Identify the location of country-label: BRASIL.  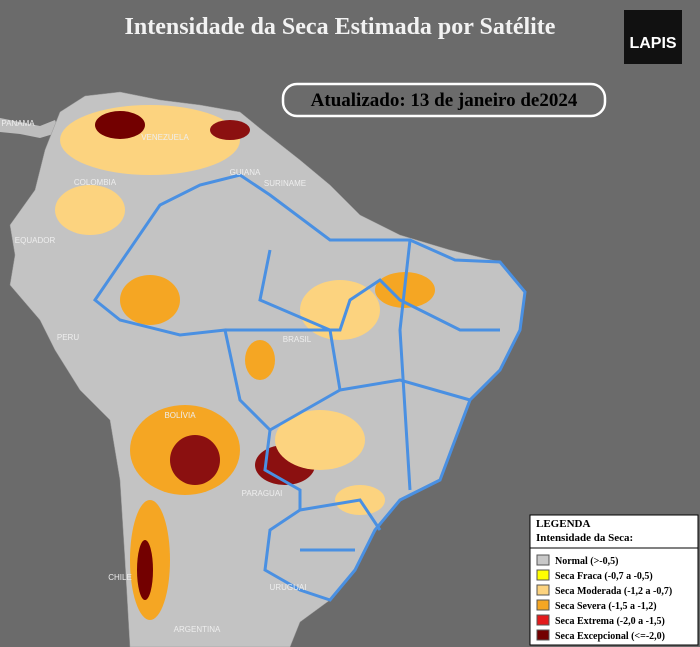
(297, 339).